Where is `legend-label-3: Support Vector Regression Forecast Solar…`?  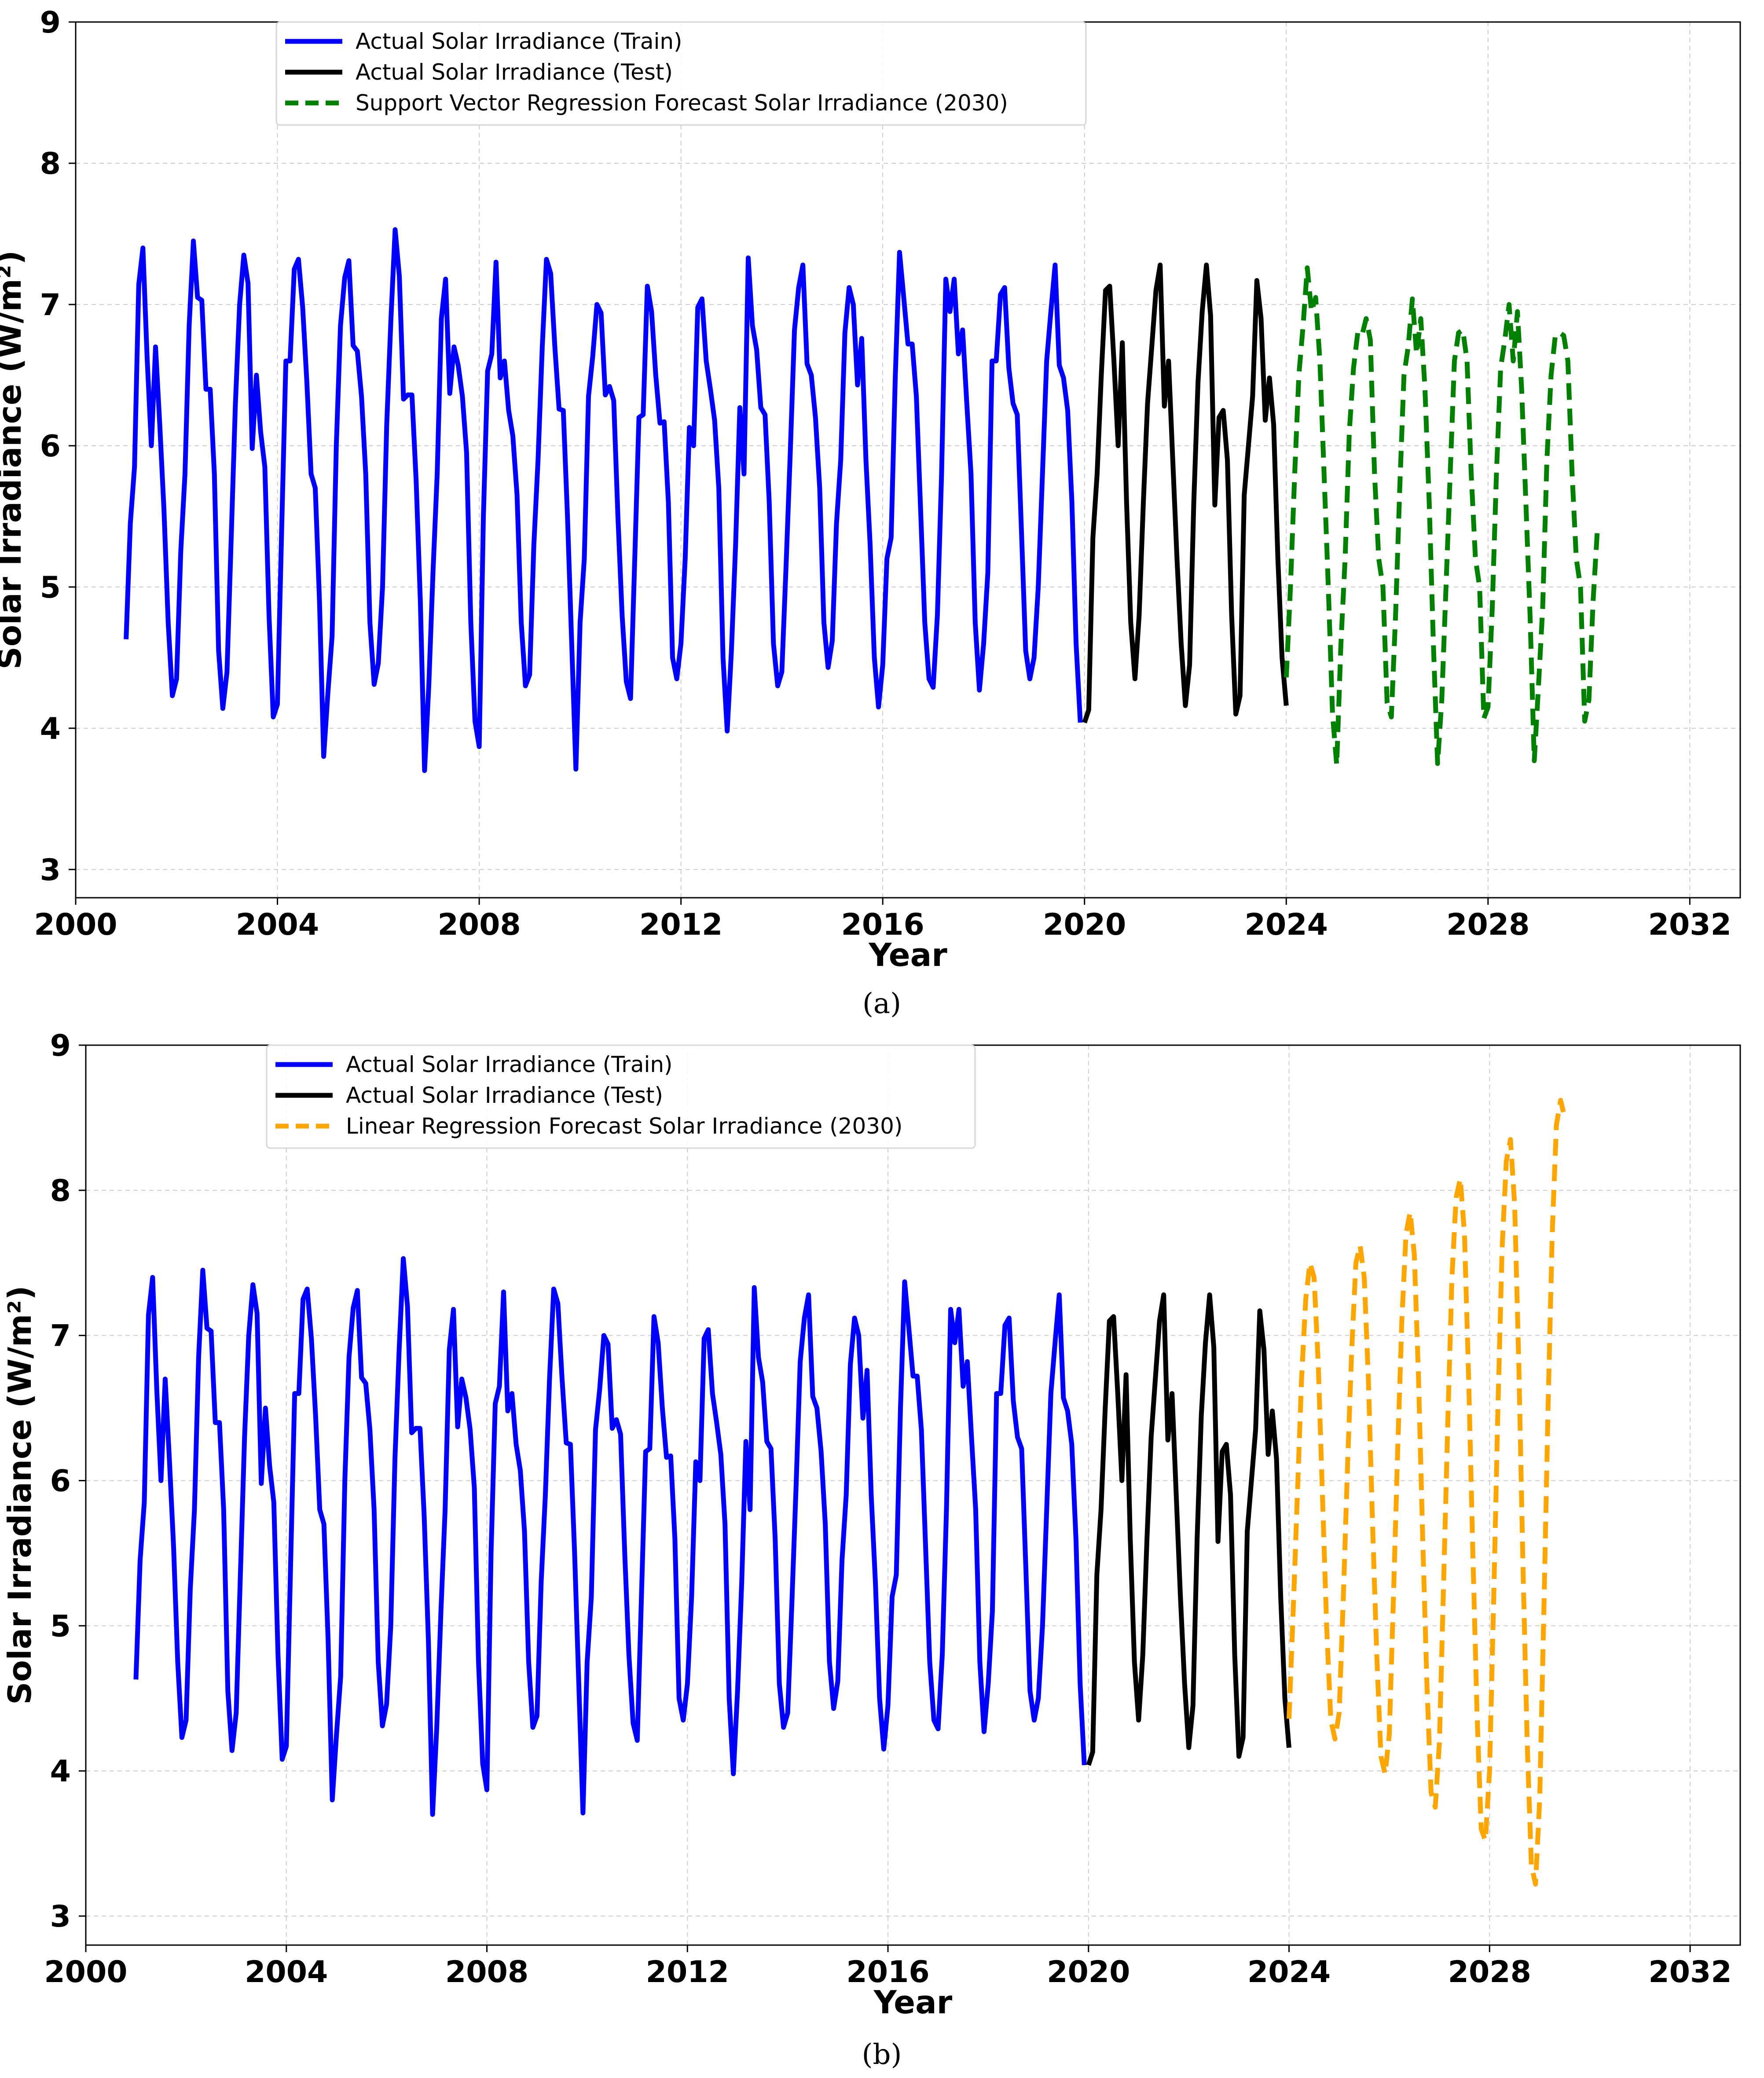
legend-label-3: Support Vector Regression Forecast Solar… is located at coordinates (682, 103).